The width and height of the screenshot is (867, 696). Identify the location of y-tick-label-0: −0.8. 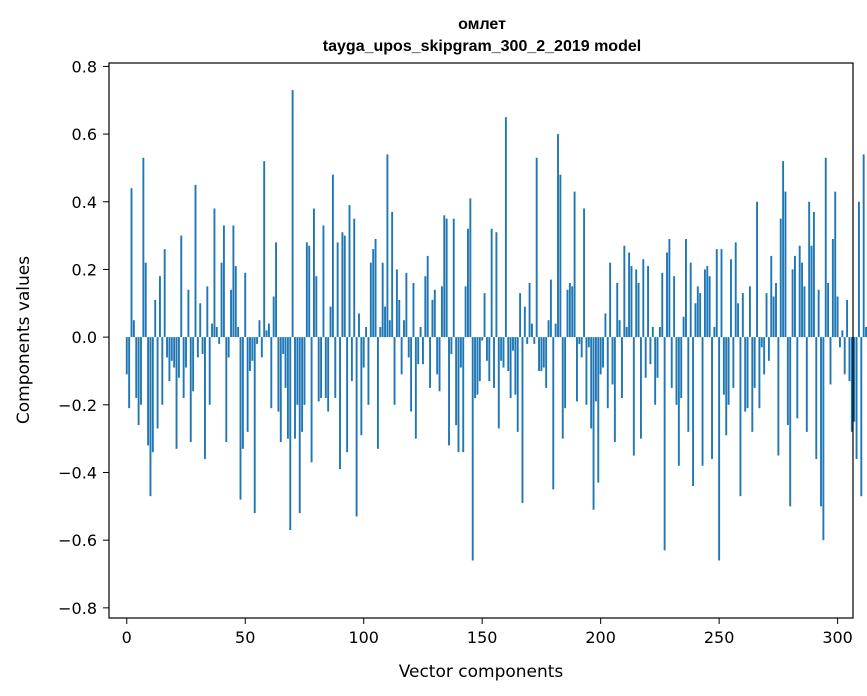
(77, 608).